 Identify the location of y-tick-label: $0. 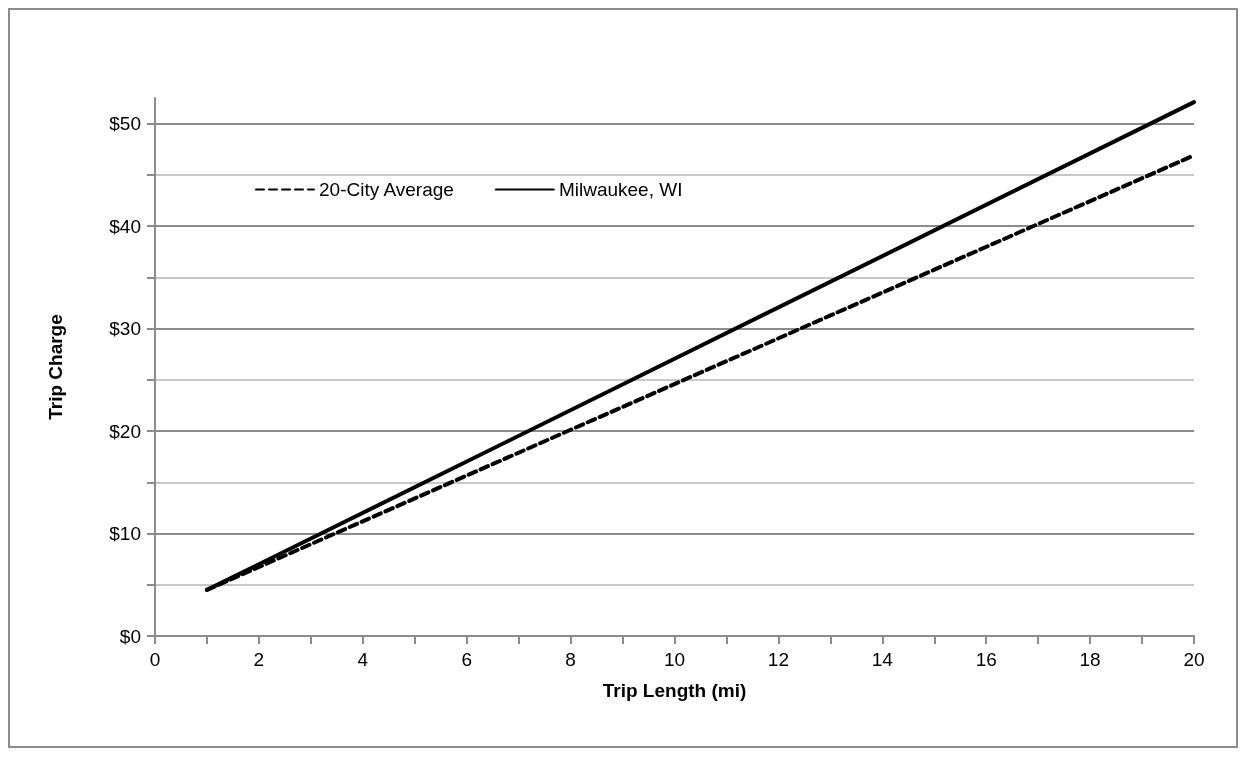
(130, 636).